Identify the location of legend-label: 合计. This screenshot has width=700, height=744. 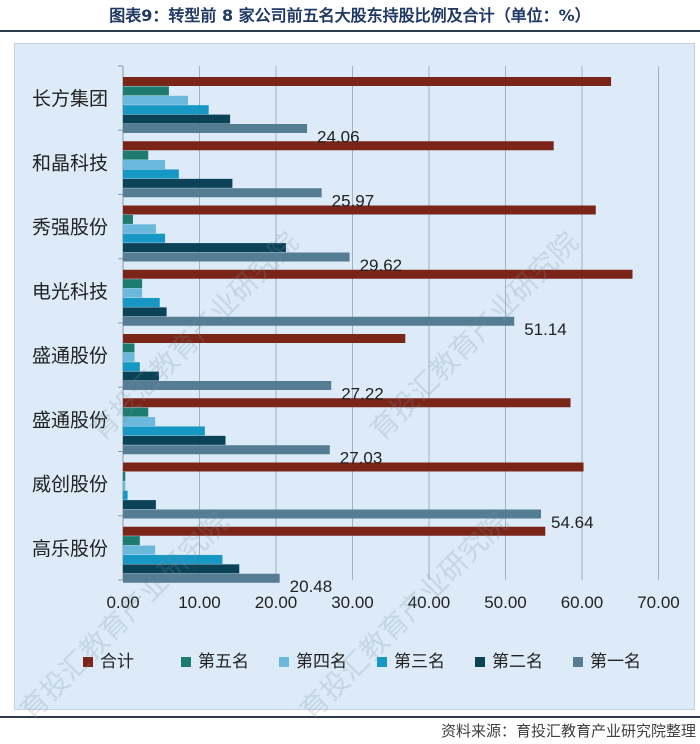
(117, 662).